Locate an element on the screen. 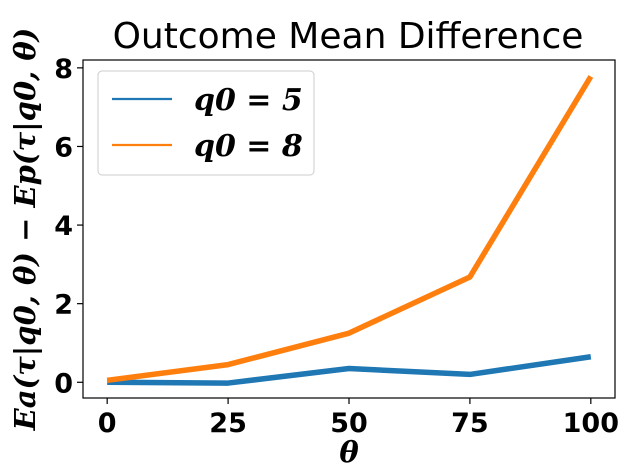 Image resolution: width=640 pixels, height=468 pixels. y-tick-label: 4 is located at coordinates (63, 226).